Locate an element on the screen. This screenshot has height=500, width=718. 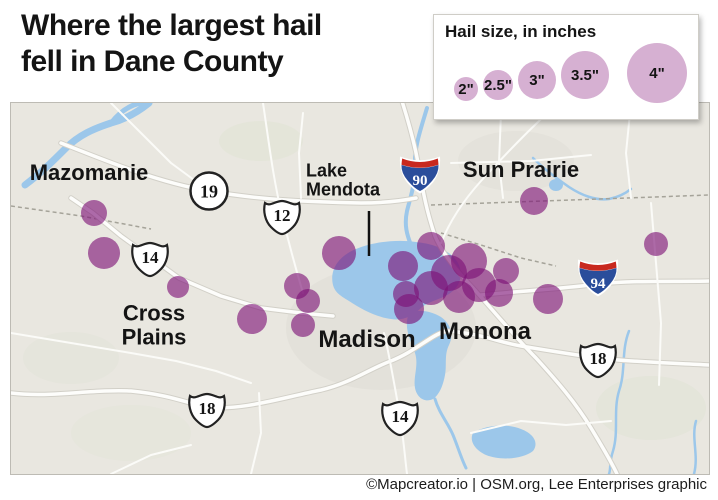
legend-circle-label: 3.5" is located at coordinates (585, 75).